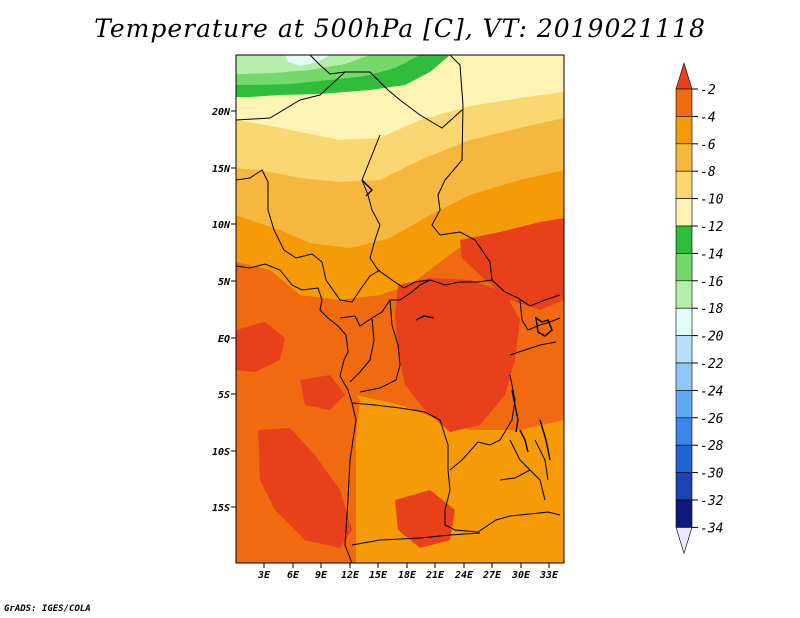 This screenshot has height=618, width=800. What do you see at coordinates (712, 309) in the screenshot?
I see `colorbar-label: -18` at bounding box center [712, 309].